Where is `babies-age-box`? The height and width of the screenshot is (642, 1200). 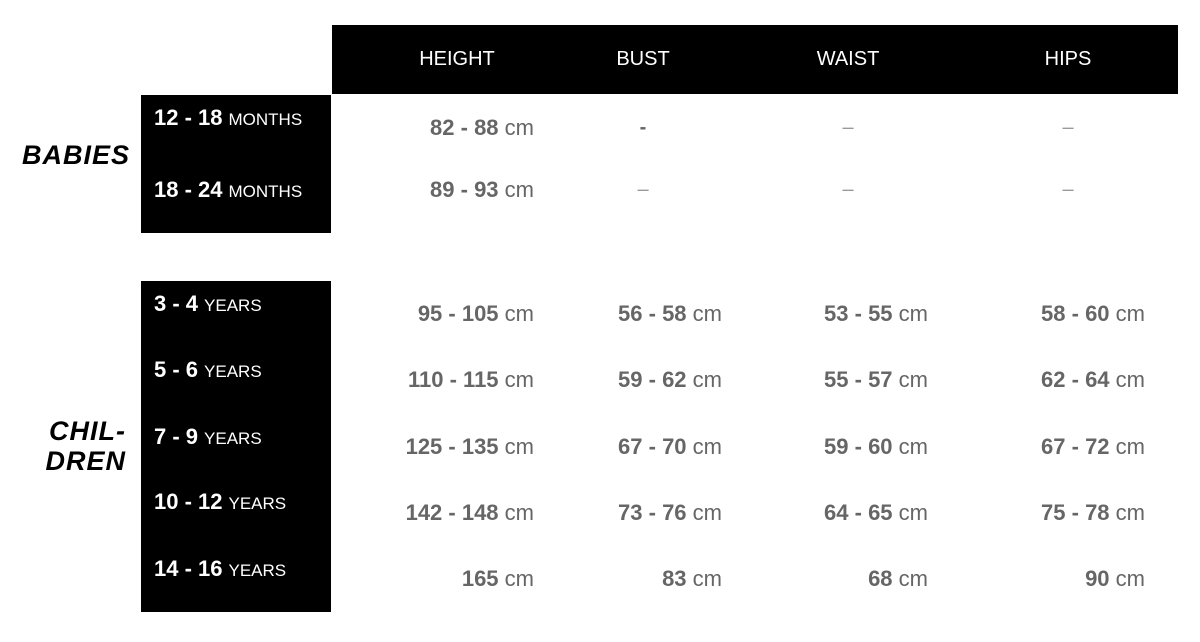 babies-age-box is located at coordinates (236, 164).